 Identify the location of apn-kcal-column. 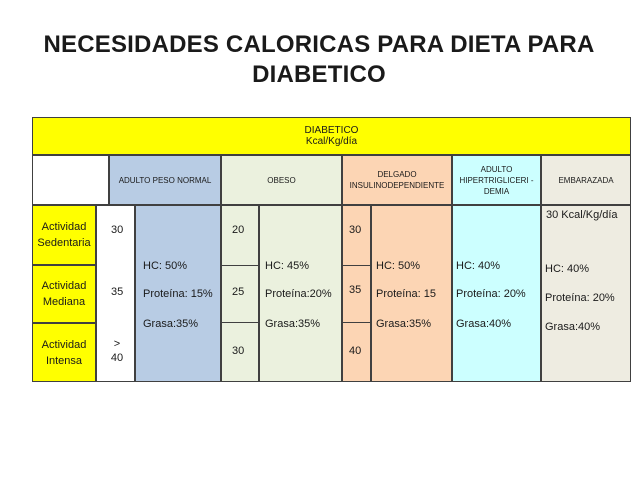
(115, 293).